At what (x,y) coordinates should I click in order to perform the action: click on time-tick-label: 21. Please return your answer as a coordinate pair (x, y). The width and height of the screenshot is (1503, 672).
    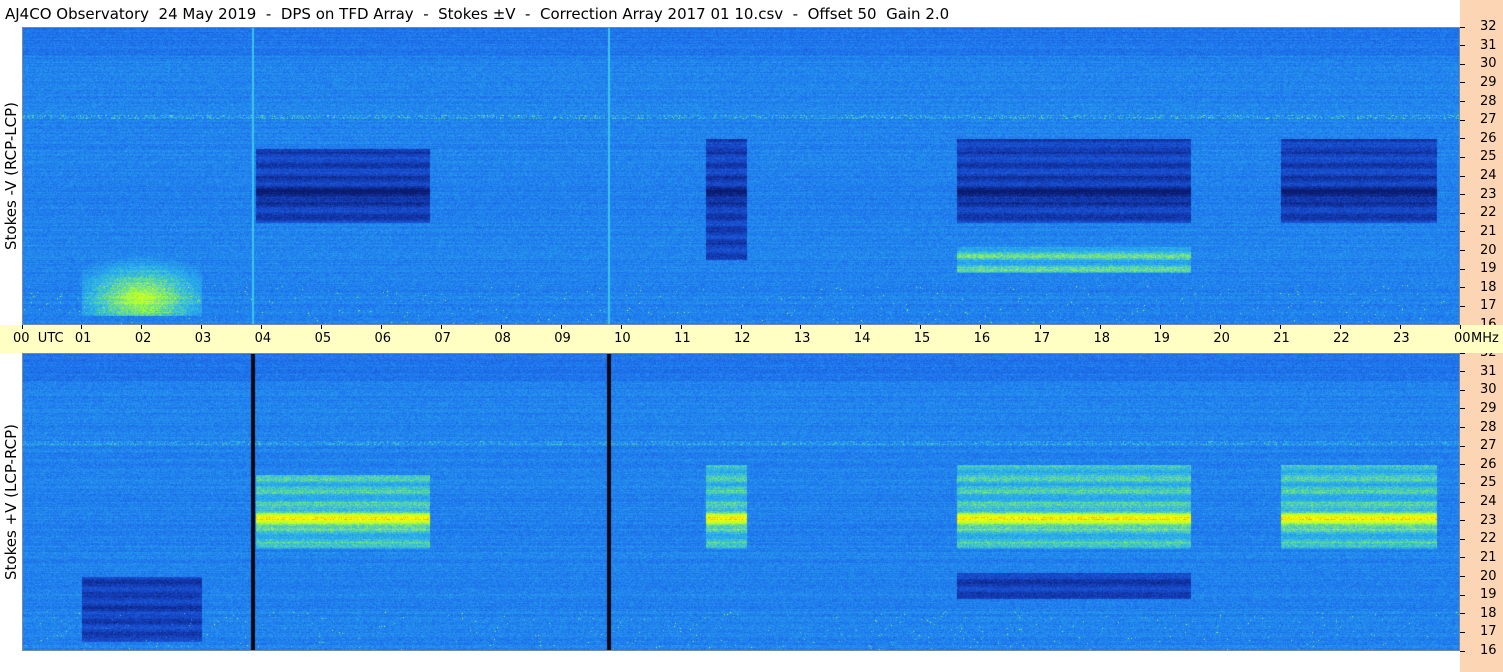
    Looking at the image, I should click on (1281, 338).